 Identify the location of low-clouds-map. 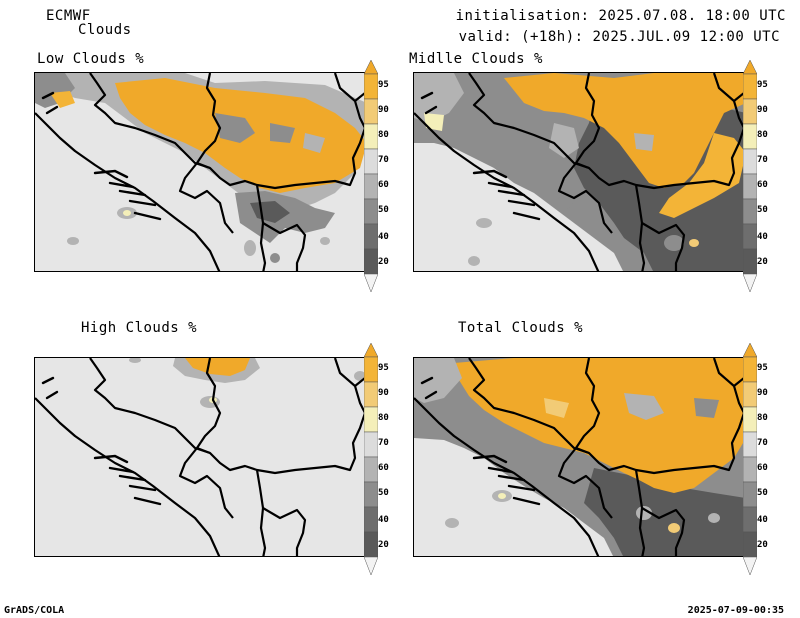
(200, 172).